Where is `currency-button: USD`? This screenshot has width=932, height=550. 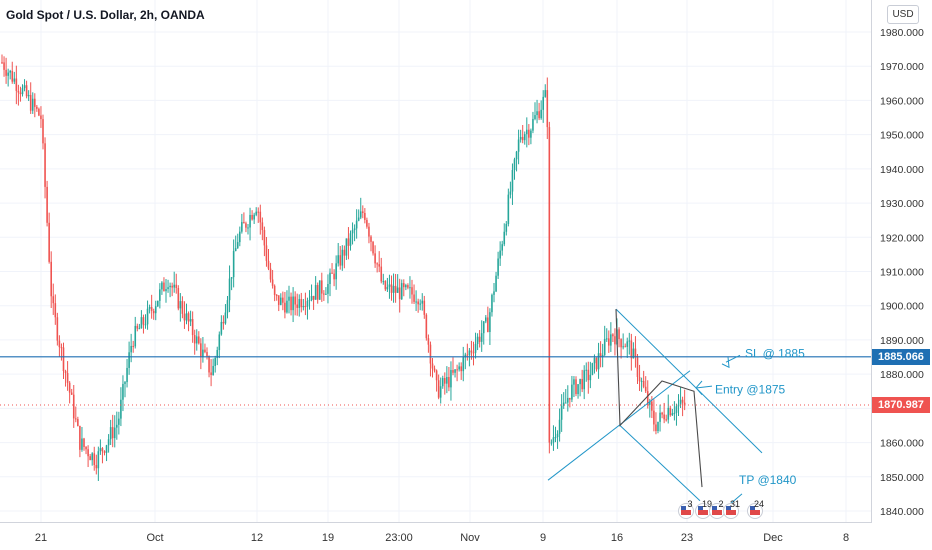
currency-button: USD is located at coordinates (903, 14).